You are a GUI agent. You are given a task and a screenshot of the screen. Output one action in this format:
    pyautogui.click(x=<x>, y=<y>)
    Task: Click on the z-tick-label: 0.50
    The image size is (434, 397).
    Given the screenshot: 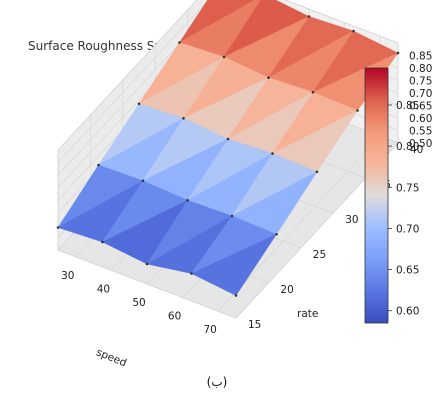 What is the action you would take?
    pyautogui.click(x=420, y=144)
    